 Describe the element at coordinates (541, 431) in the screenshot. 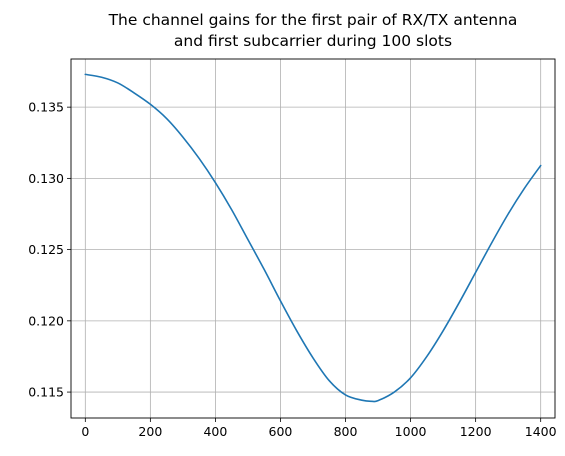

I see `x-tick-label: 1400` at that location.